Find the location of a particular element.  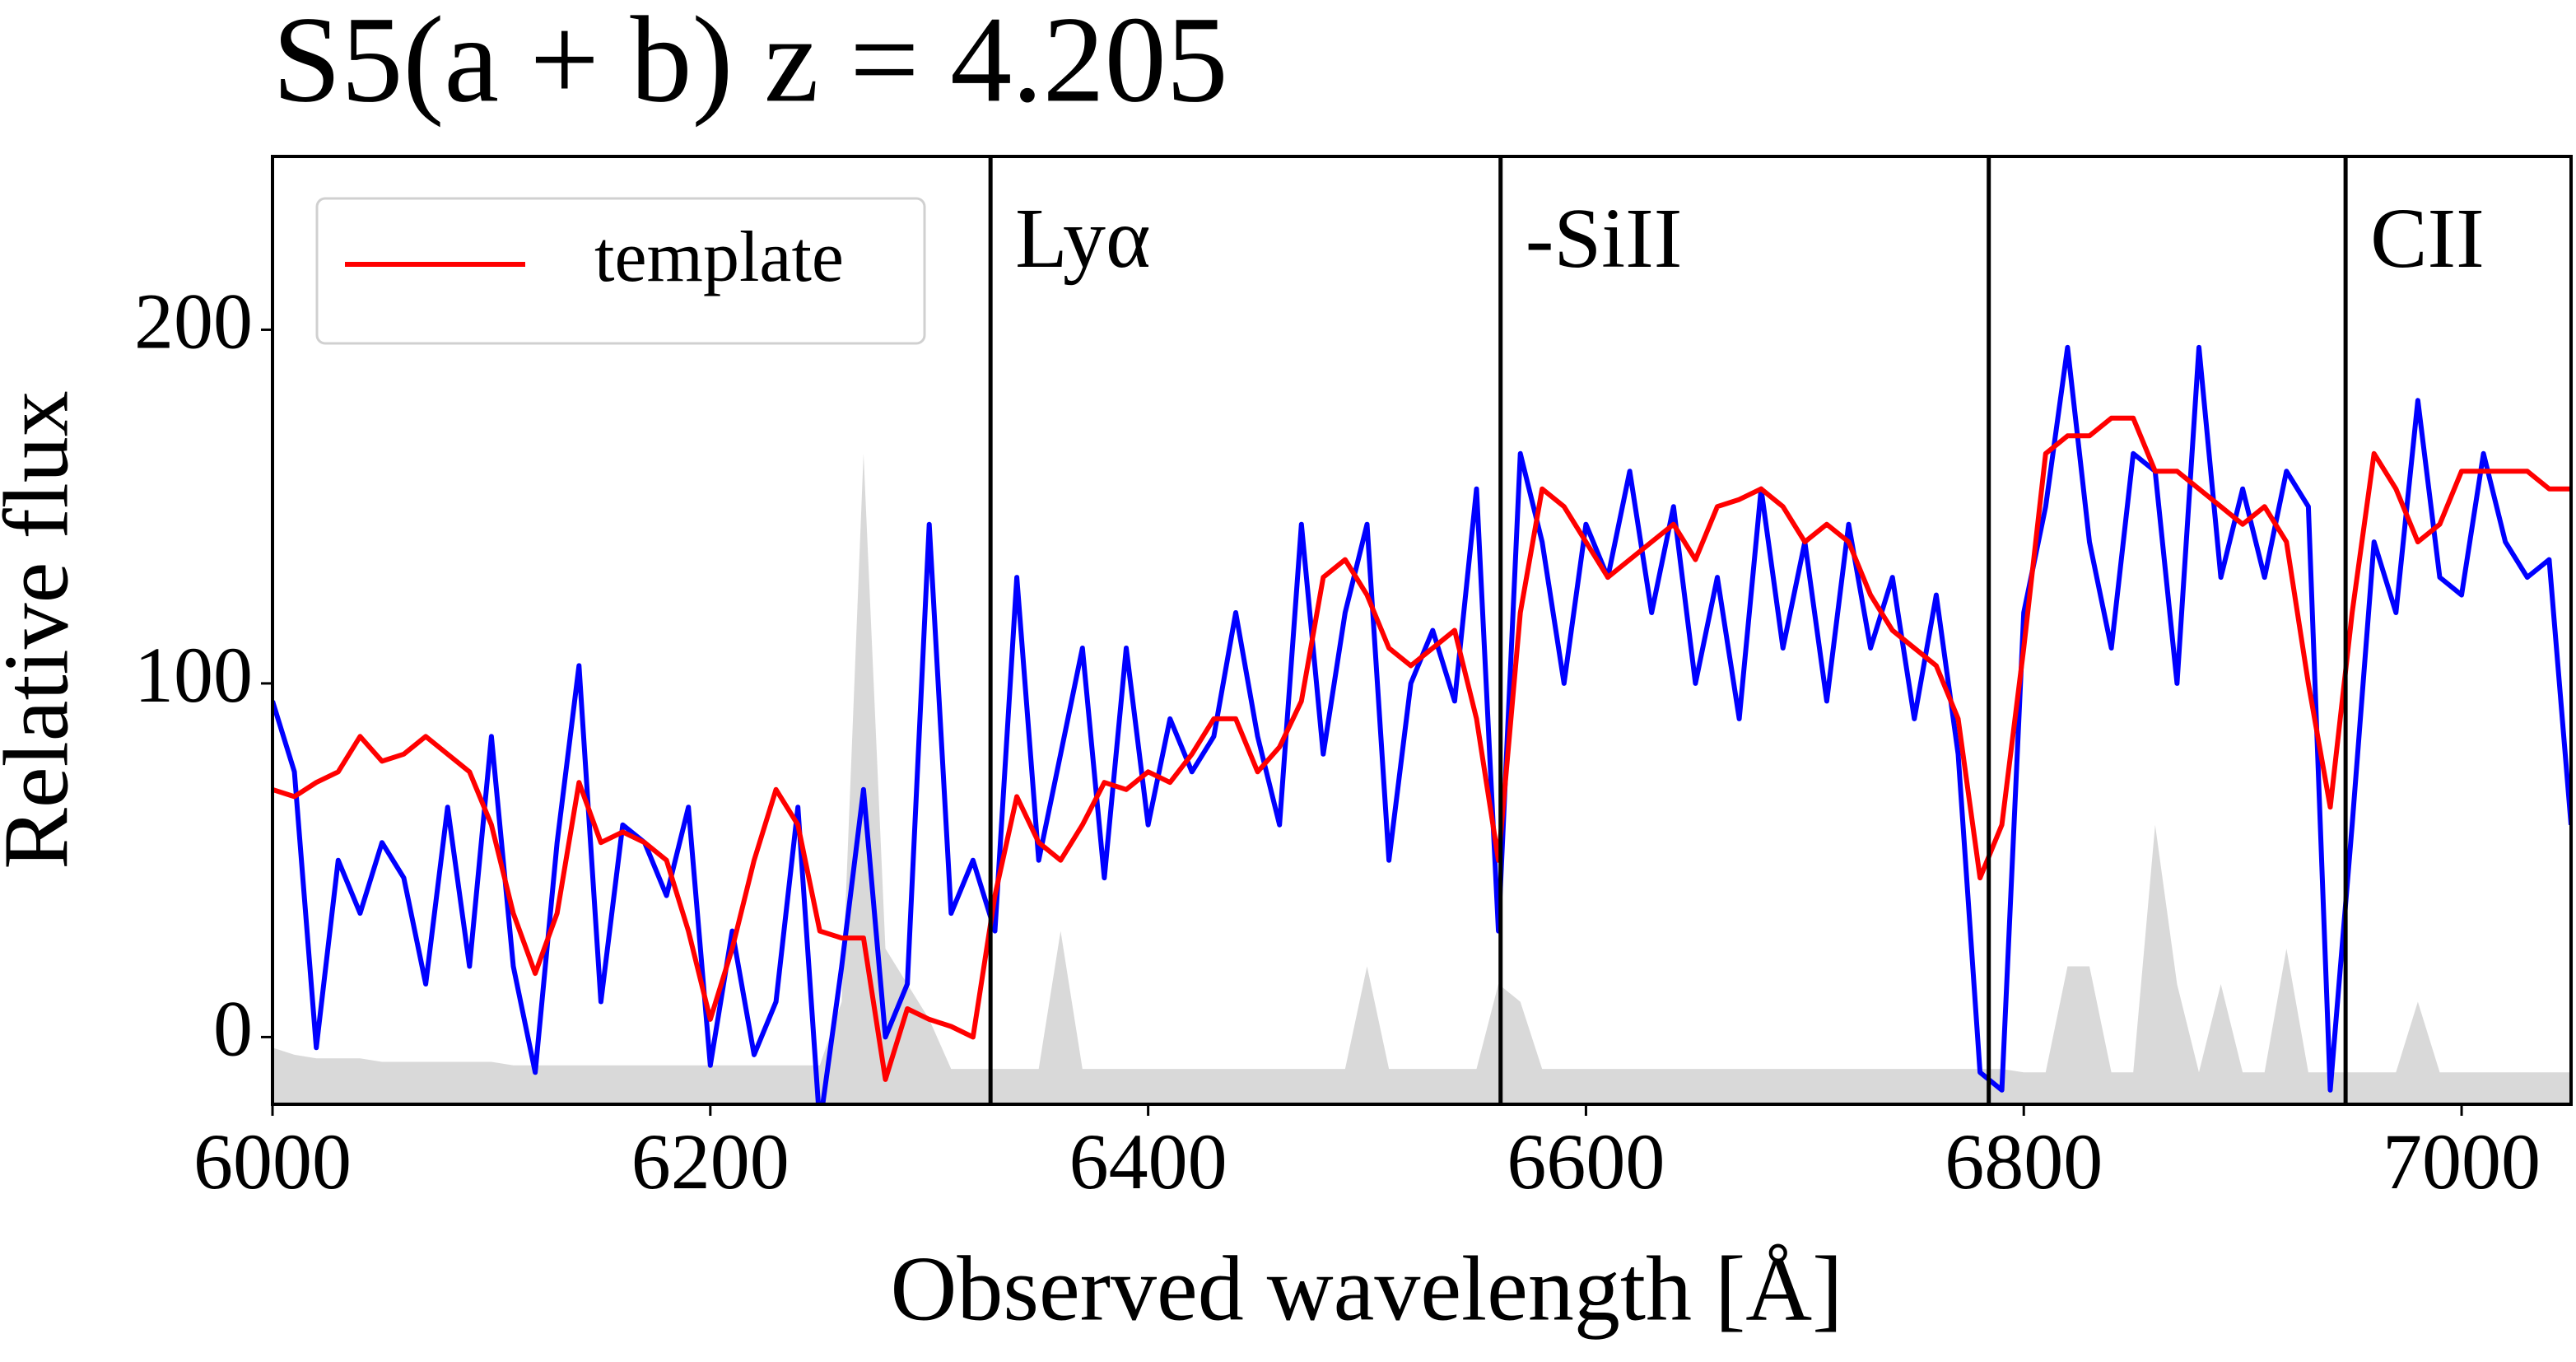

line-label: CII is located at coordinates (2427, 238).